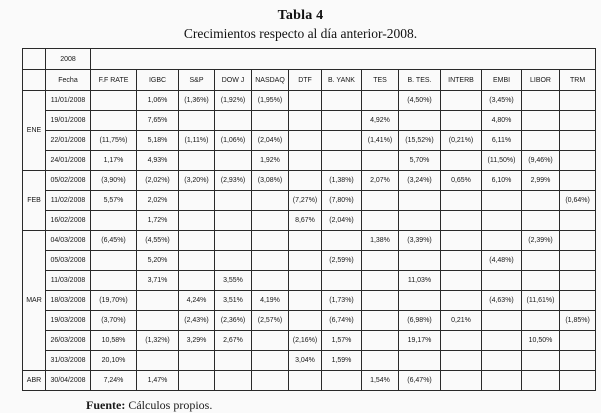  I want to click on value-cell-nasdaq: (2,57%), so click(270, 320).